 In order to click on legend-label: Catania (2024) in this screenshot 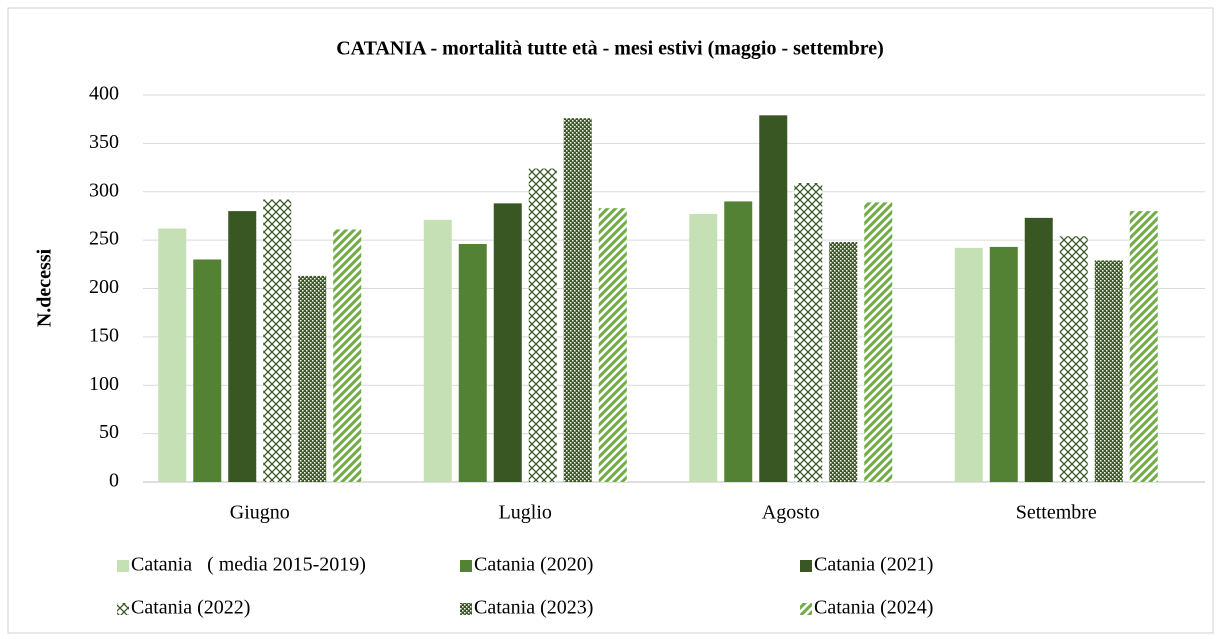, I will do `click(873, 608)`.